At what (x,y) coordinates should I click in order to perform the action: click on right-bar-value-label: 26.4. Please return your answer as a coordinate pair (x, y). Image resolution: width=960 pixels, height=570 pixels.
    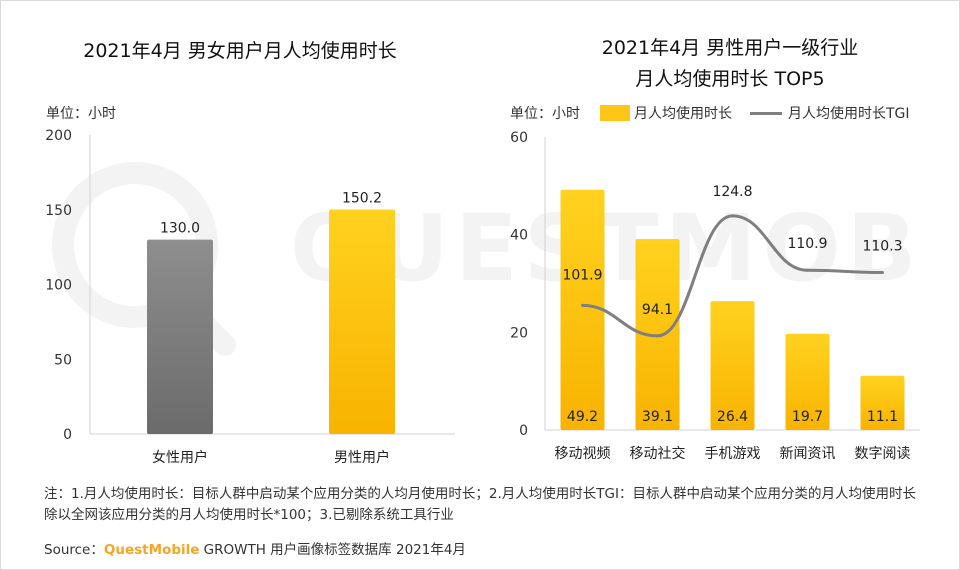
    Looking at the image, I should click on (732, 417).